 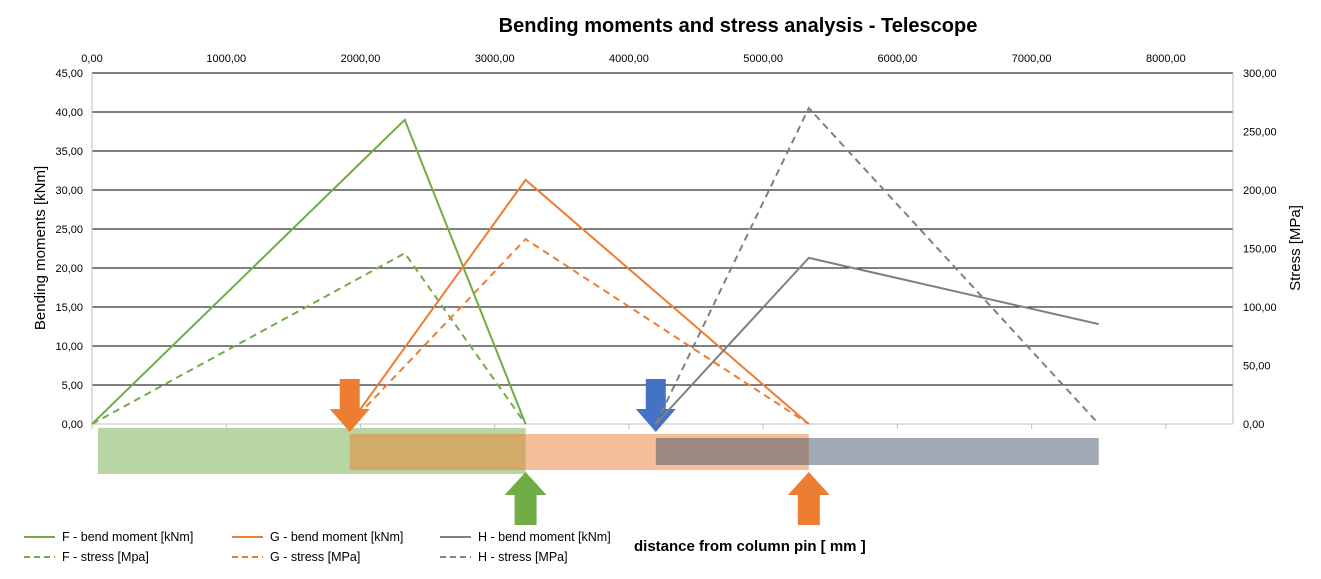 I want to click on legend-label: H - bend moment [kNm], so click(x=544, y=537).